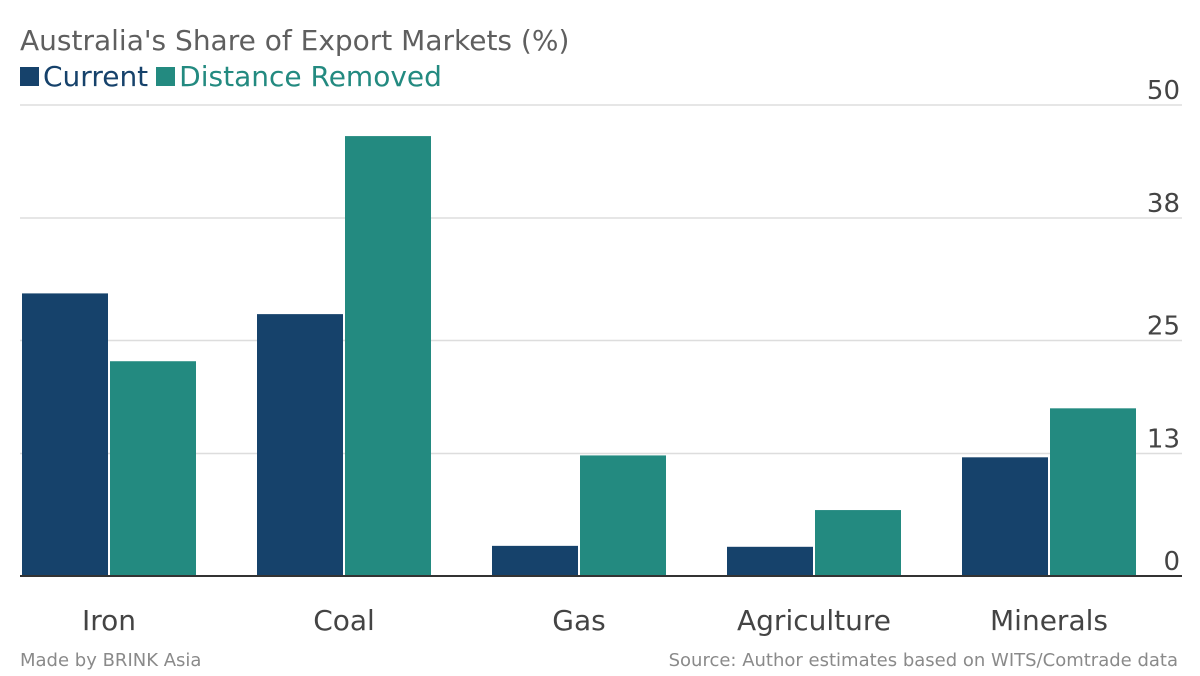 The image size is (1200, 676). I want to click on credit-note: Made by BRINK Asia, so click(111, 660).